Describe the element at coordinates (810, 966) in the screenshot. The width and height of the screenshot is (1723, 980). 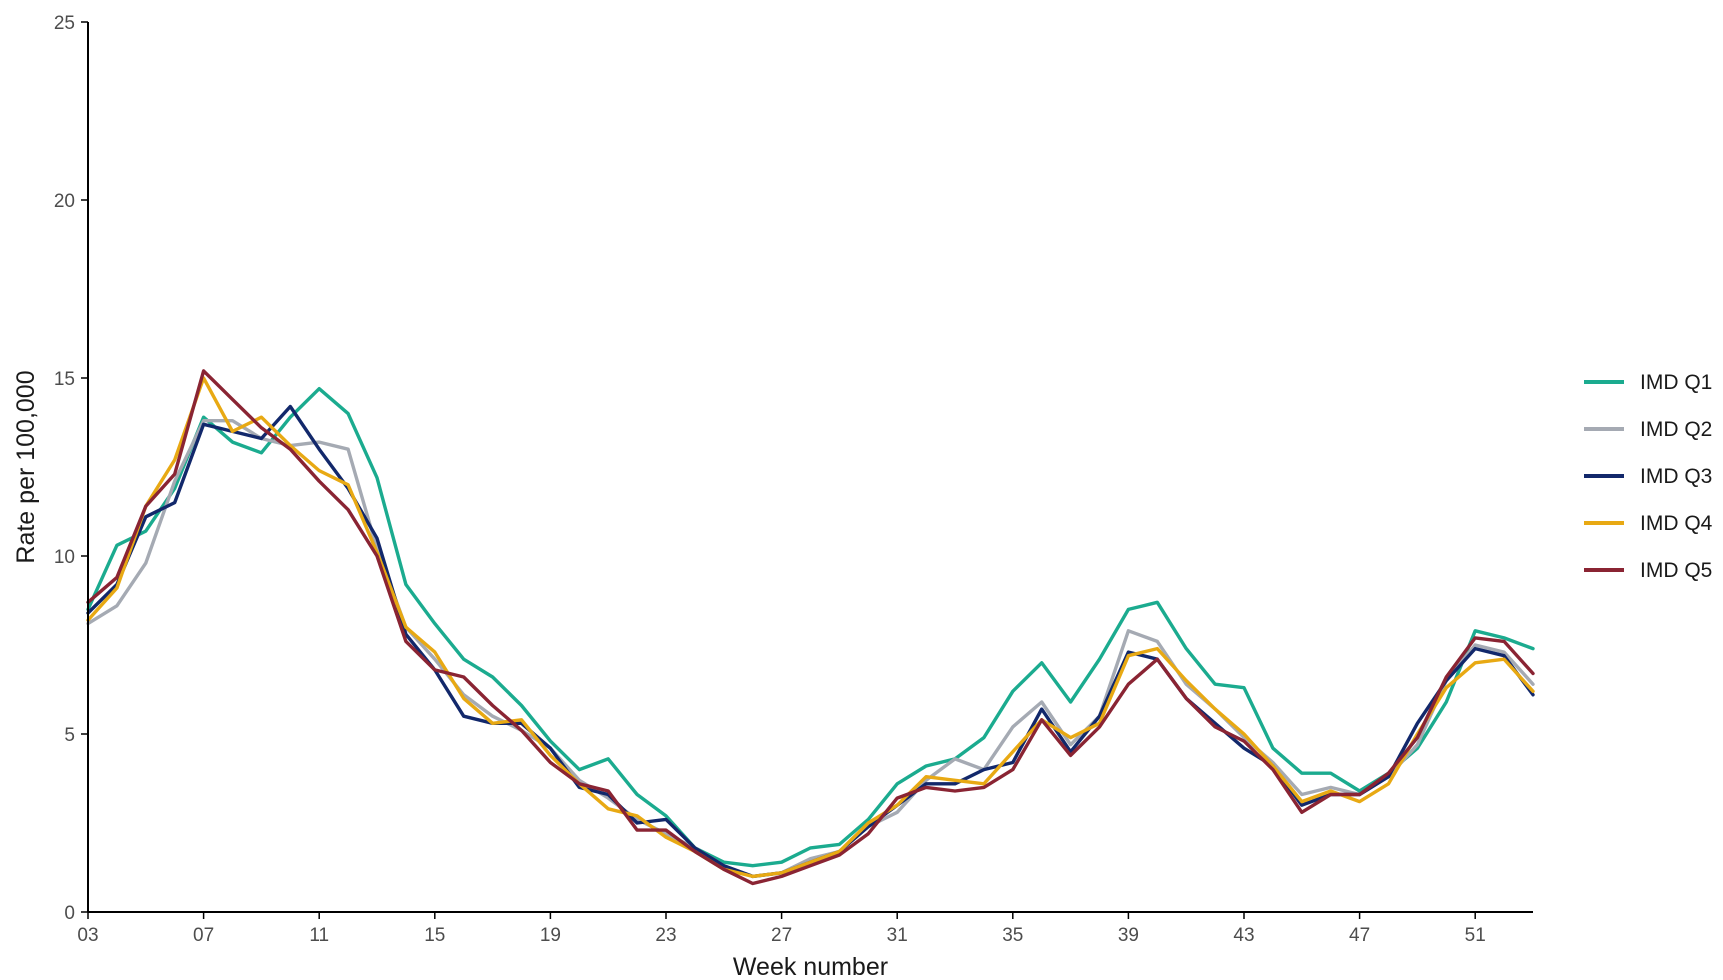
I see `x-axis-title: Week number` at that location.